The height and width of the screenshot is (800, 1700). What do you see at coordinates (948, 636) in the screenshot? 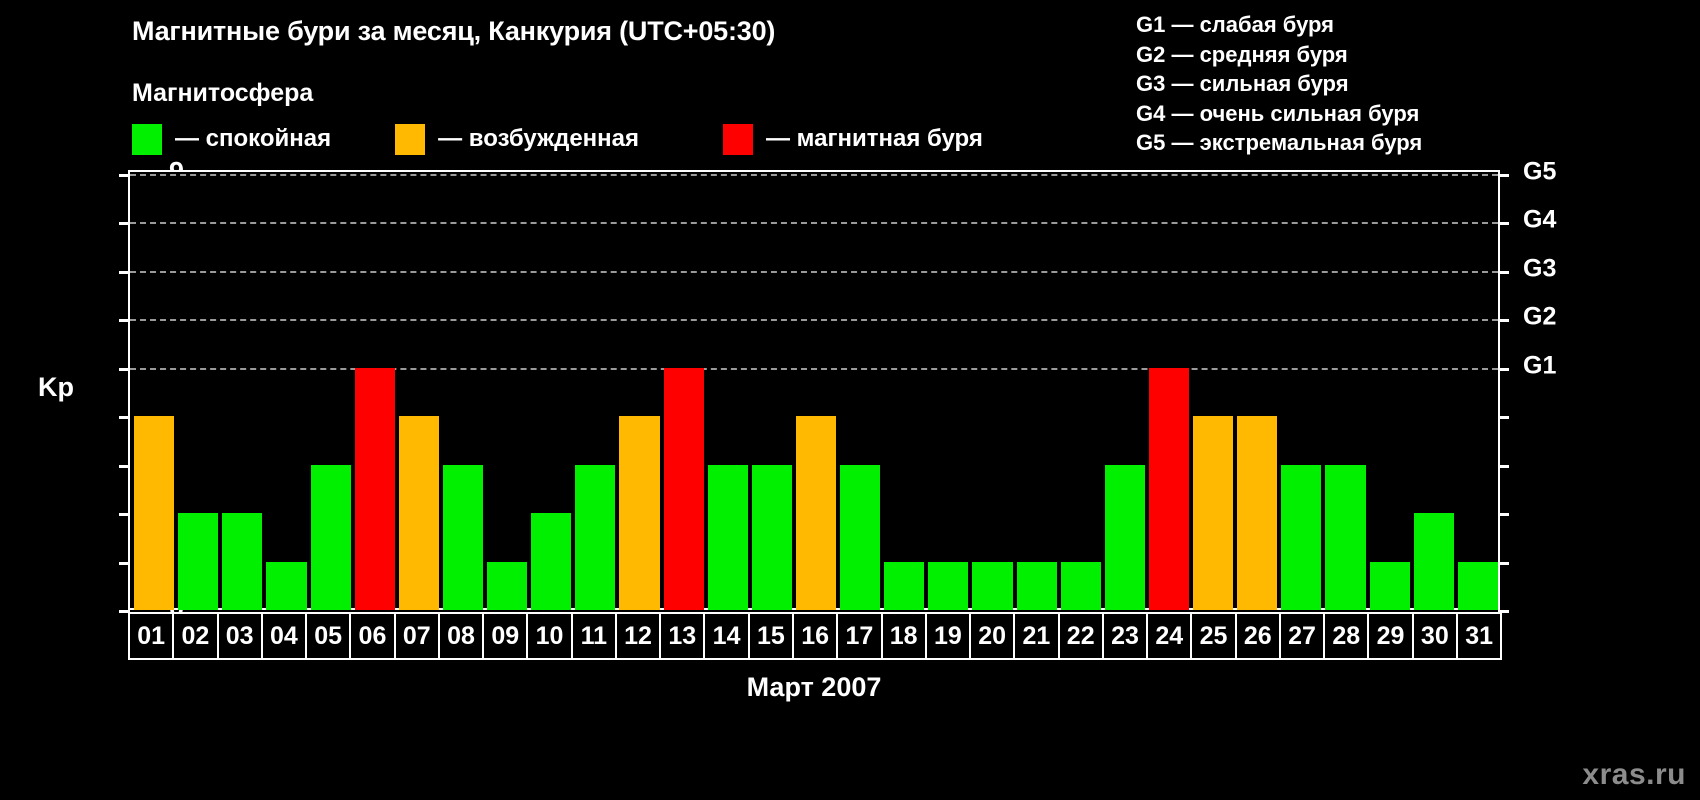
I see `day-label-19: 19` at bounding box center [948, 636].